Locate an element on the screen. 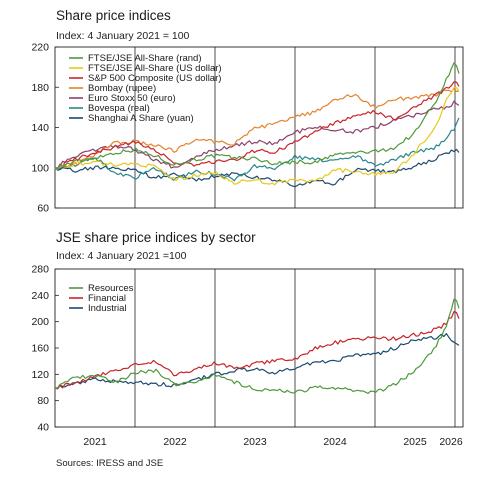 The width and height of the screenshot is (487, 481). bottom-y-tick-label-2: 120 is located at coordinates (40, 375).